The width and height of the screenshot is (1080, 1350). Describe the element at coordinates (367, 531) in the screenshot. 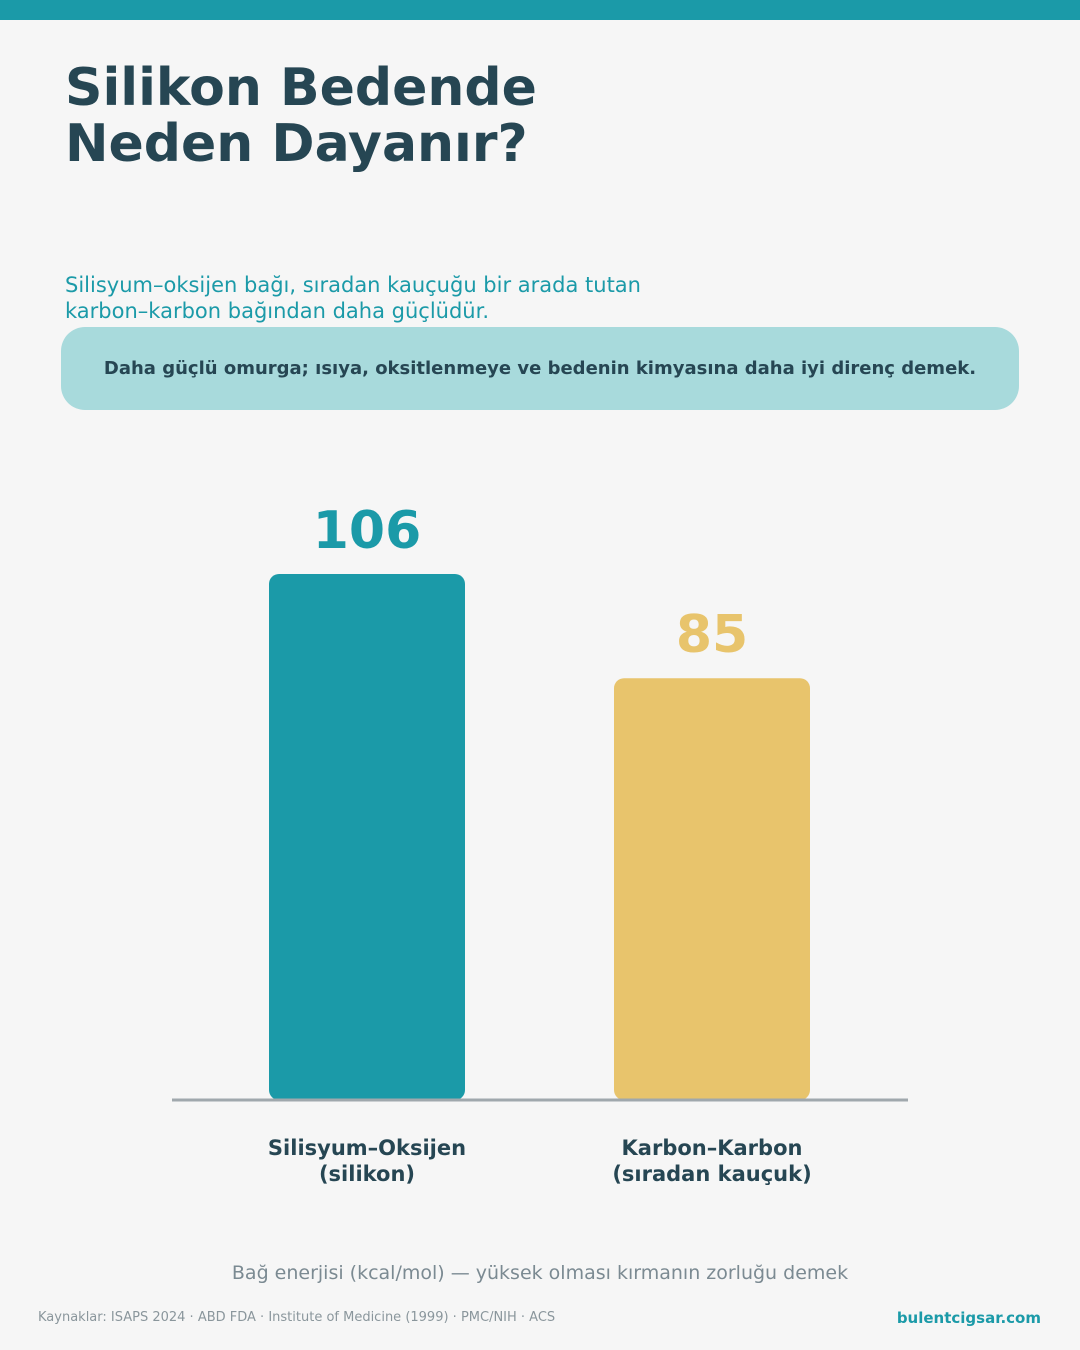

I see `value-label: 106` at that location.